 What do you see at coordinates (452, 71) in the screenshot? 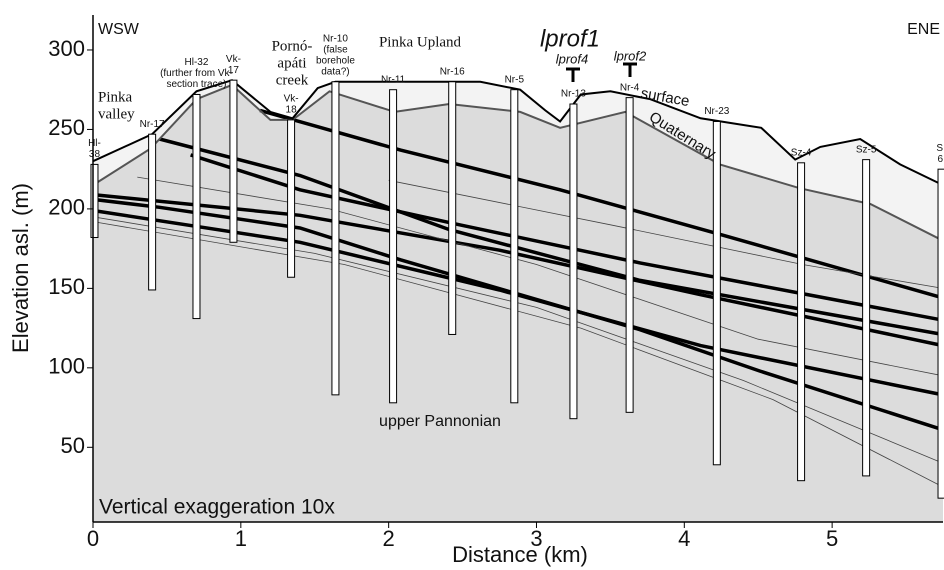
I see `borehole-label: Nr-16` at bounding box center [452, 71].